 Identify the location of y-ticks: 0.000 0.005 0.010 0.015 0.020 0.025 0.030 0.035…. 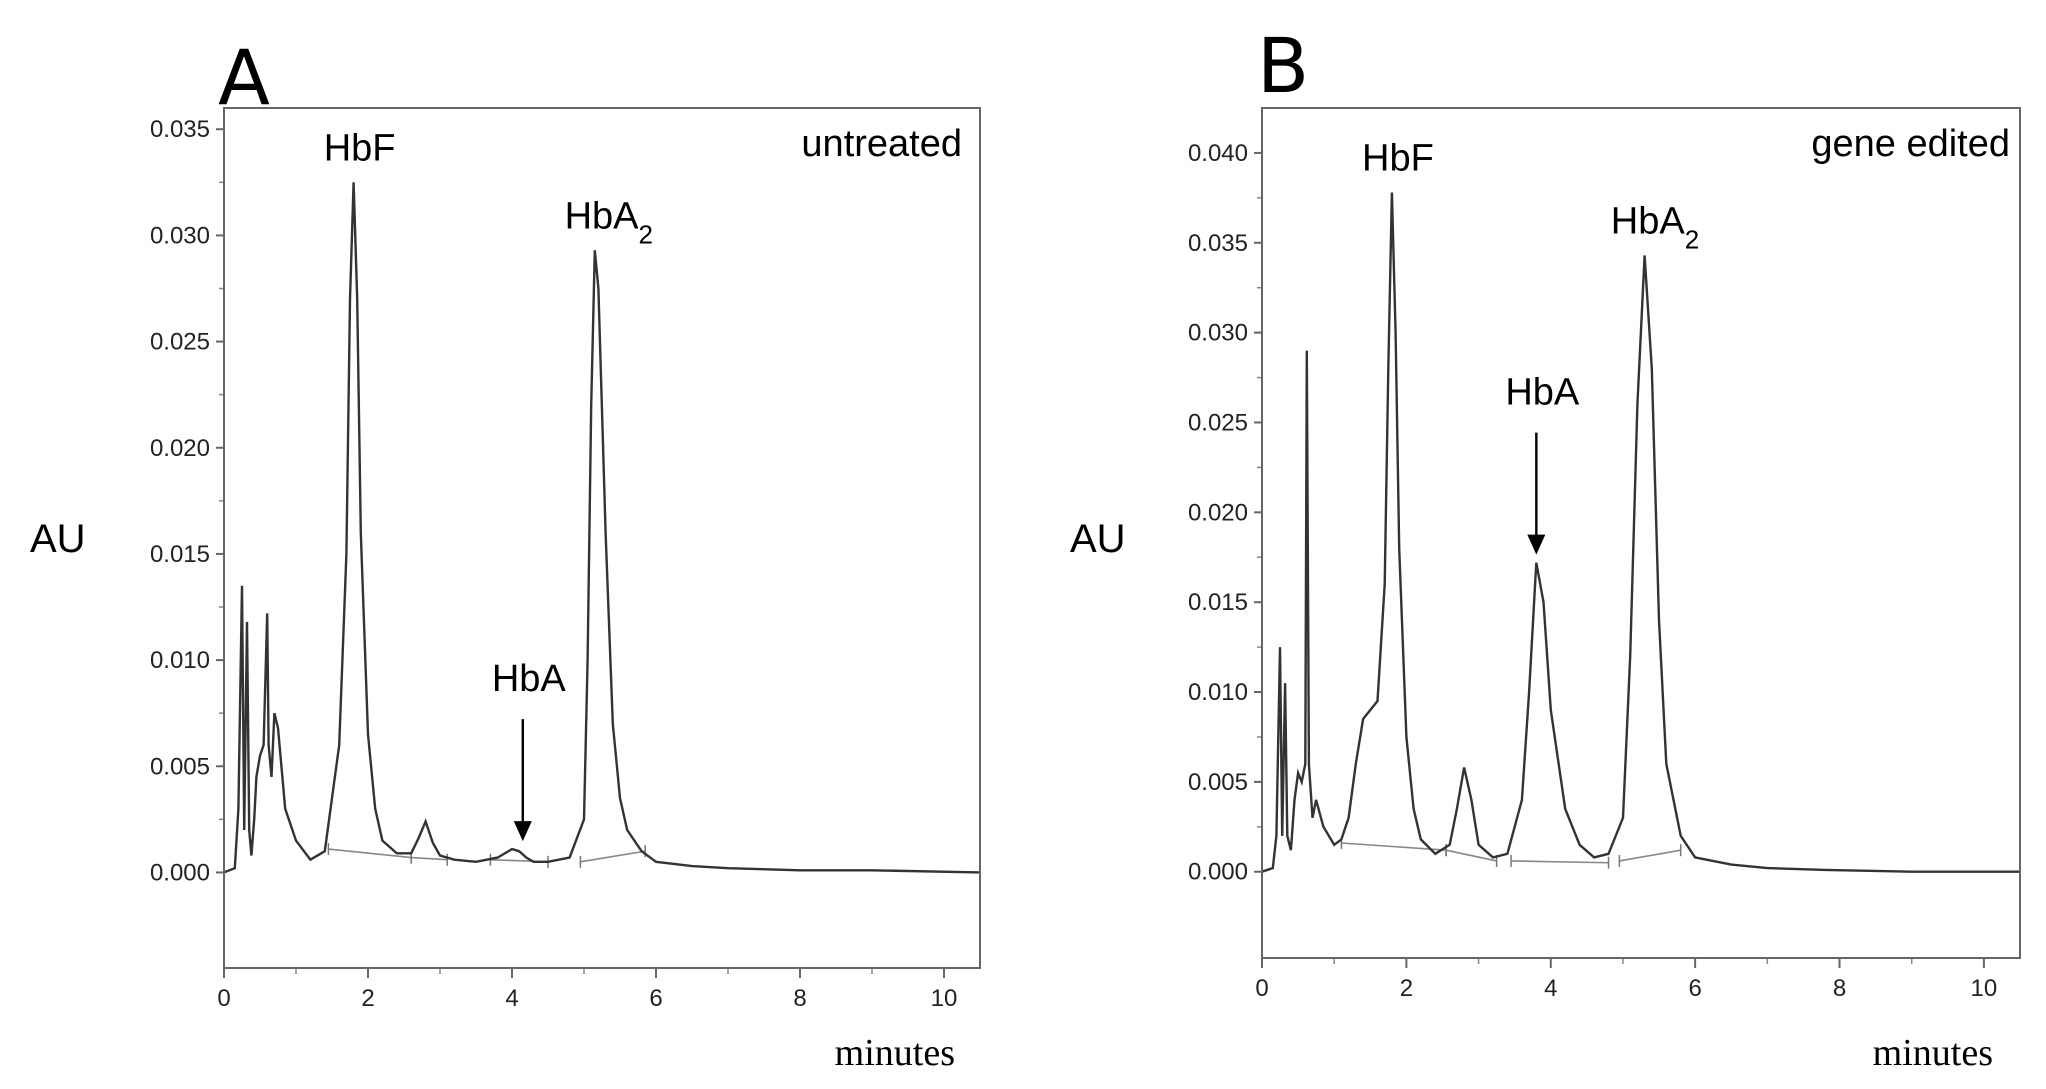
(1225, 513).